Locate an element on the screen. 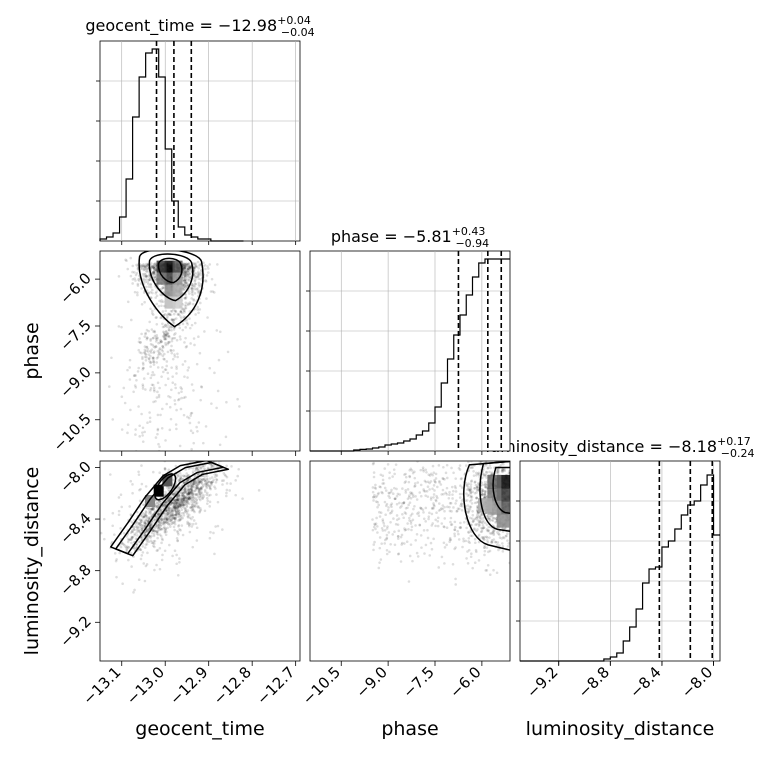 This screenshot has width=760, height=764. xtick-label: −12.8 is located at coordinates (232, 685).